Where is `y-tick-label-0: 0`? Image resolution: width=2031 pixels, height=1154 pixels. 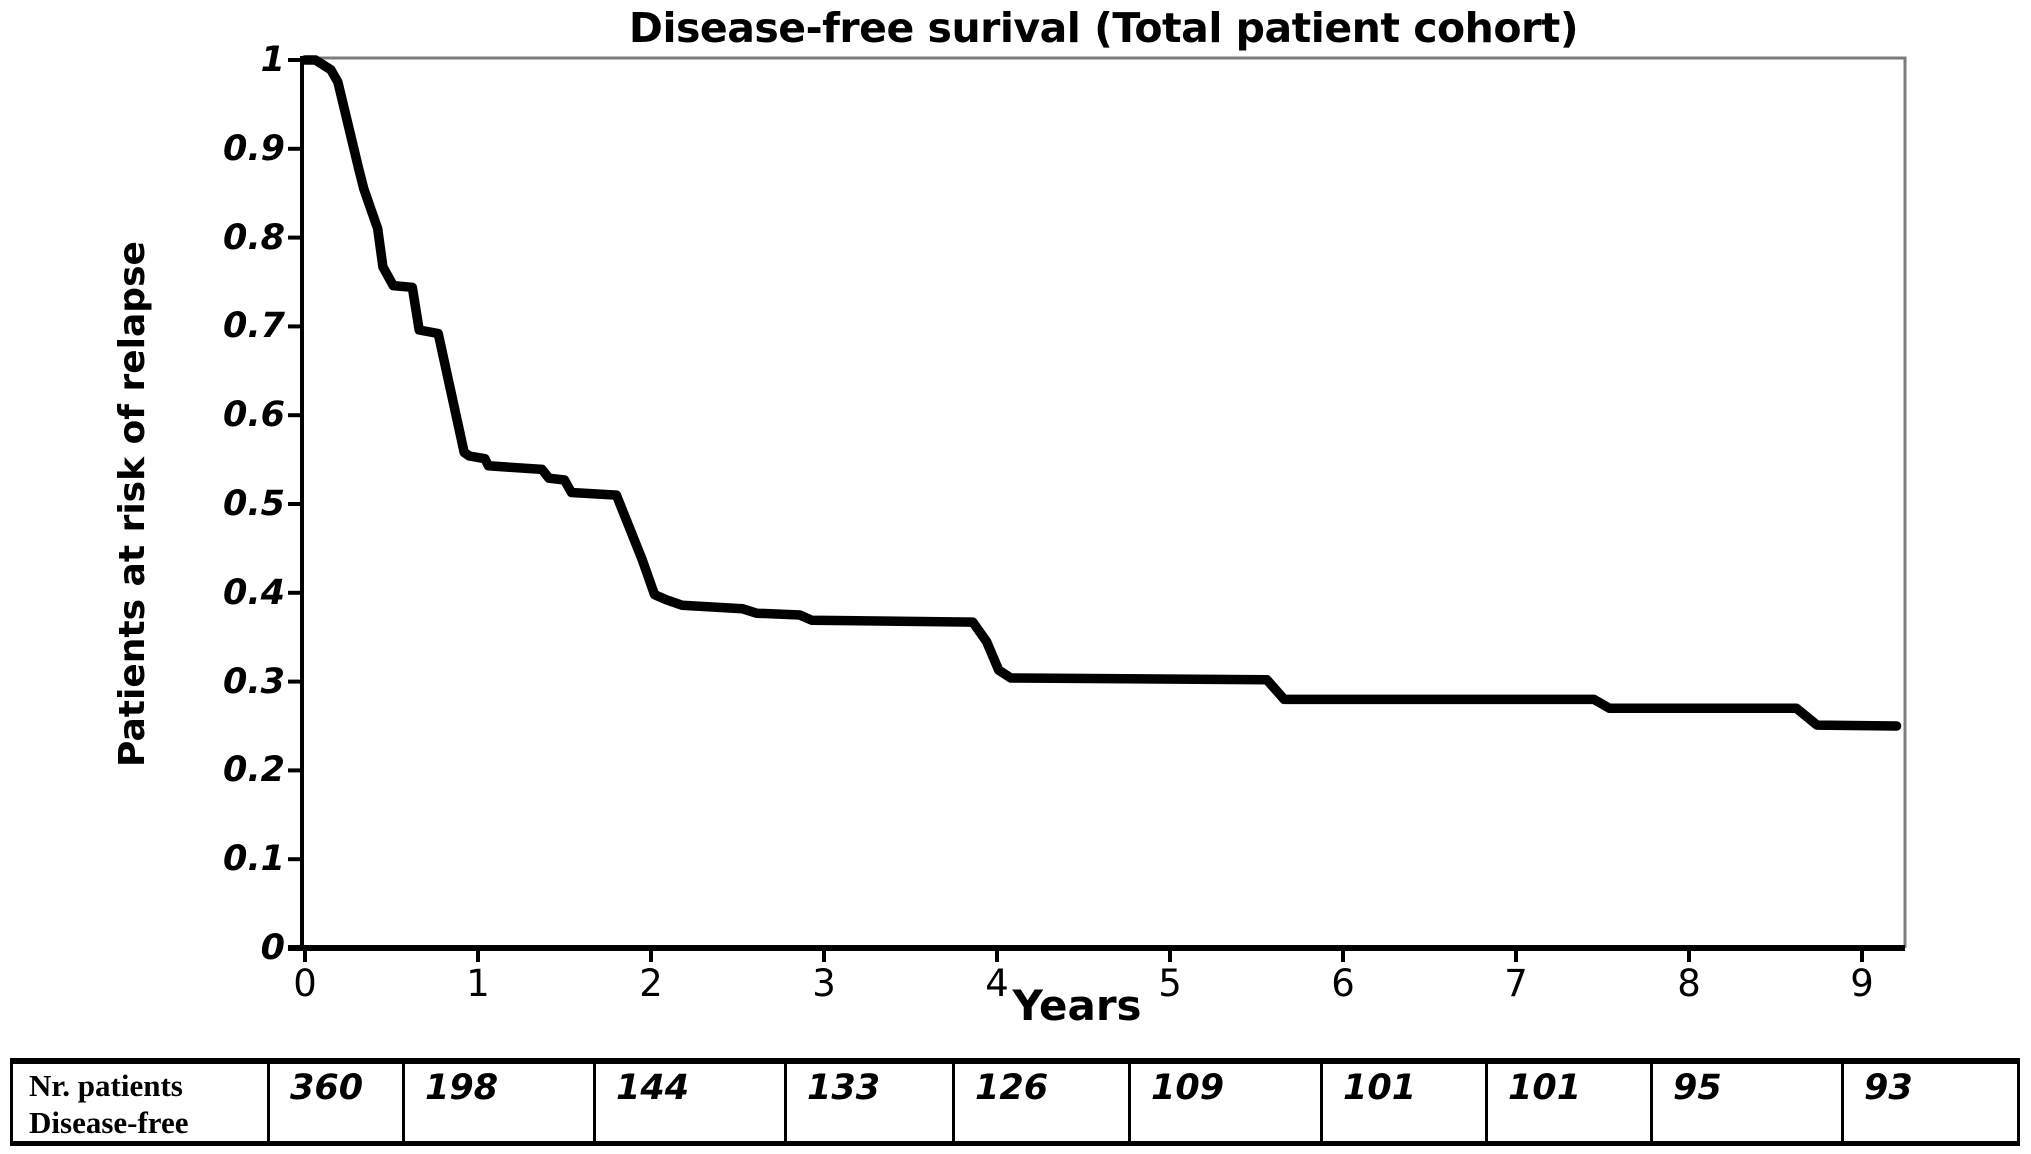 y-tick-label-0: 0 is located at coordinates (272, 948).